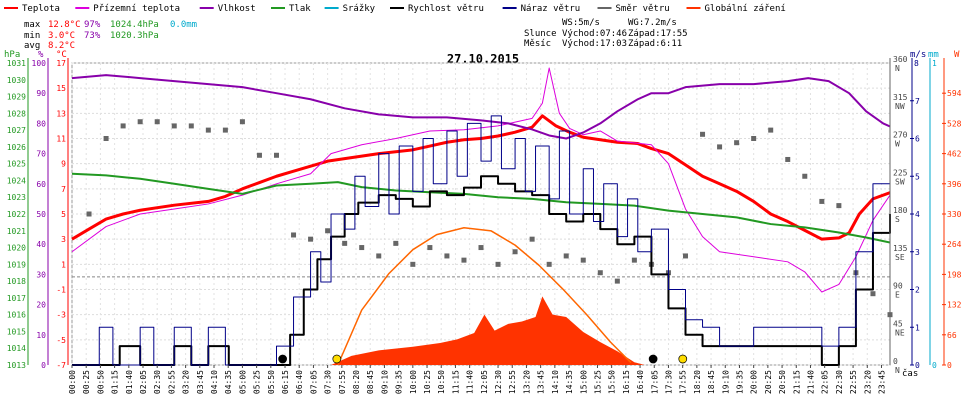 The height and width of the screenshot is (400, 966). I want to click on tick-radiation-5: 330, so click(954, 214).